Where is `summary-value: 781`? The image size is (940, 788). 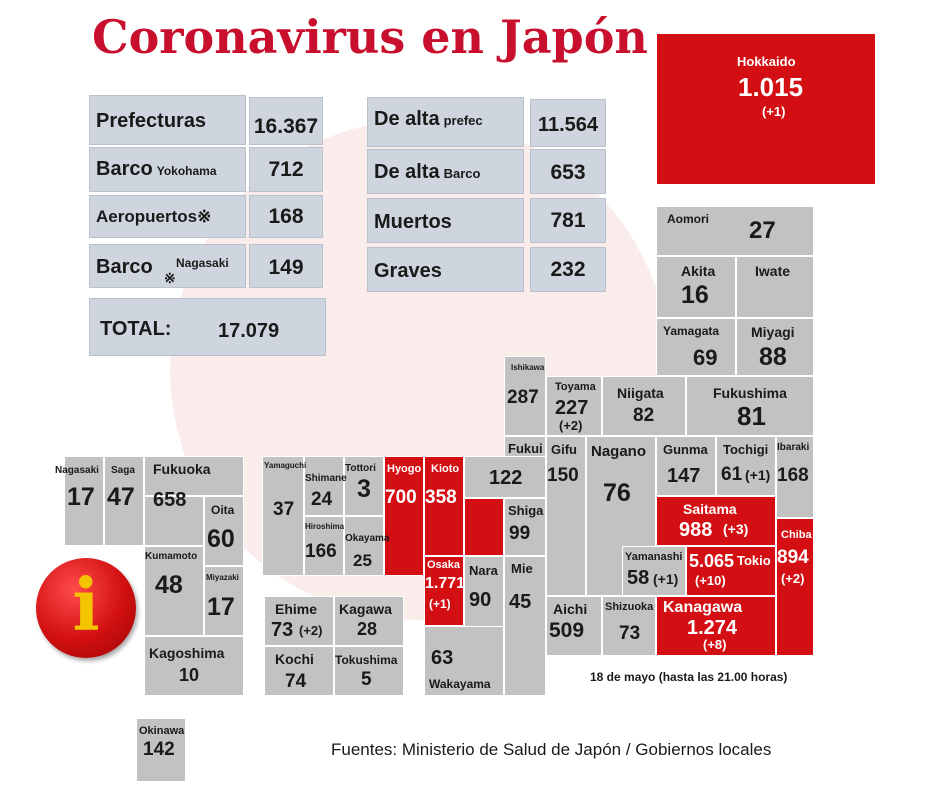 summary-value: 781 is located at coordinates (568, 220).